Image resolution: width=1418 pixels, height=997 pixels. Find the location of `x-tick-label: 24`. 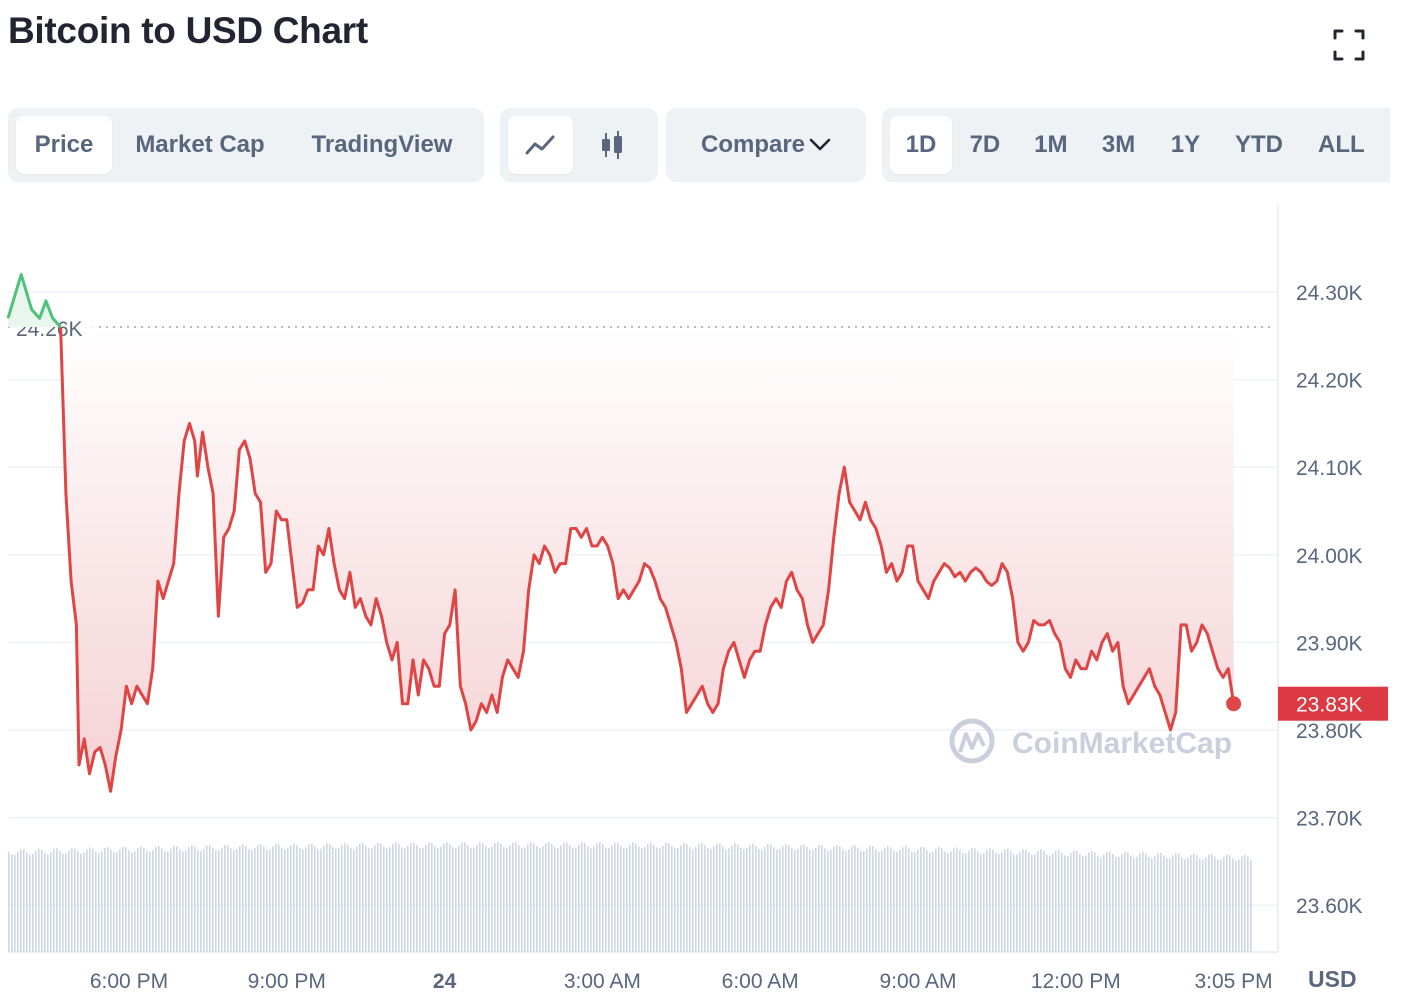

x-tick-label: 24 is located at coordinates (445, 981).